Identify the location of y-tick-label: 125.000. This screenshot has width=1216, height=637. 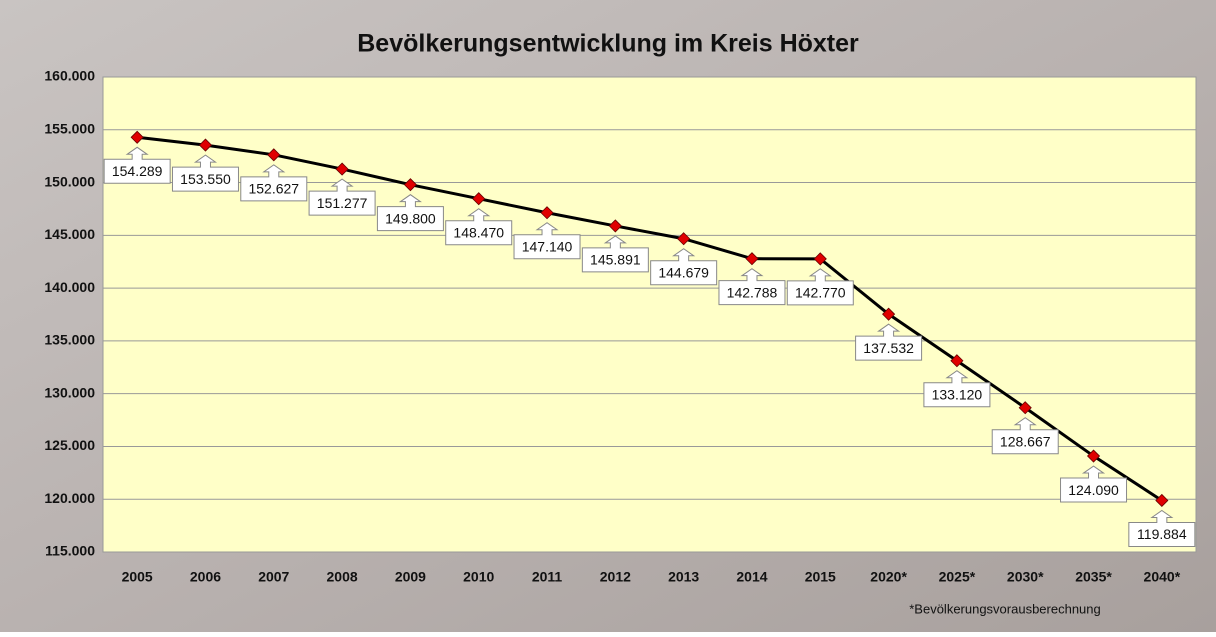
(69, 445).